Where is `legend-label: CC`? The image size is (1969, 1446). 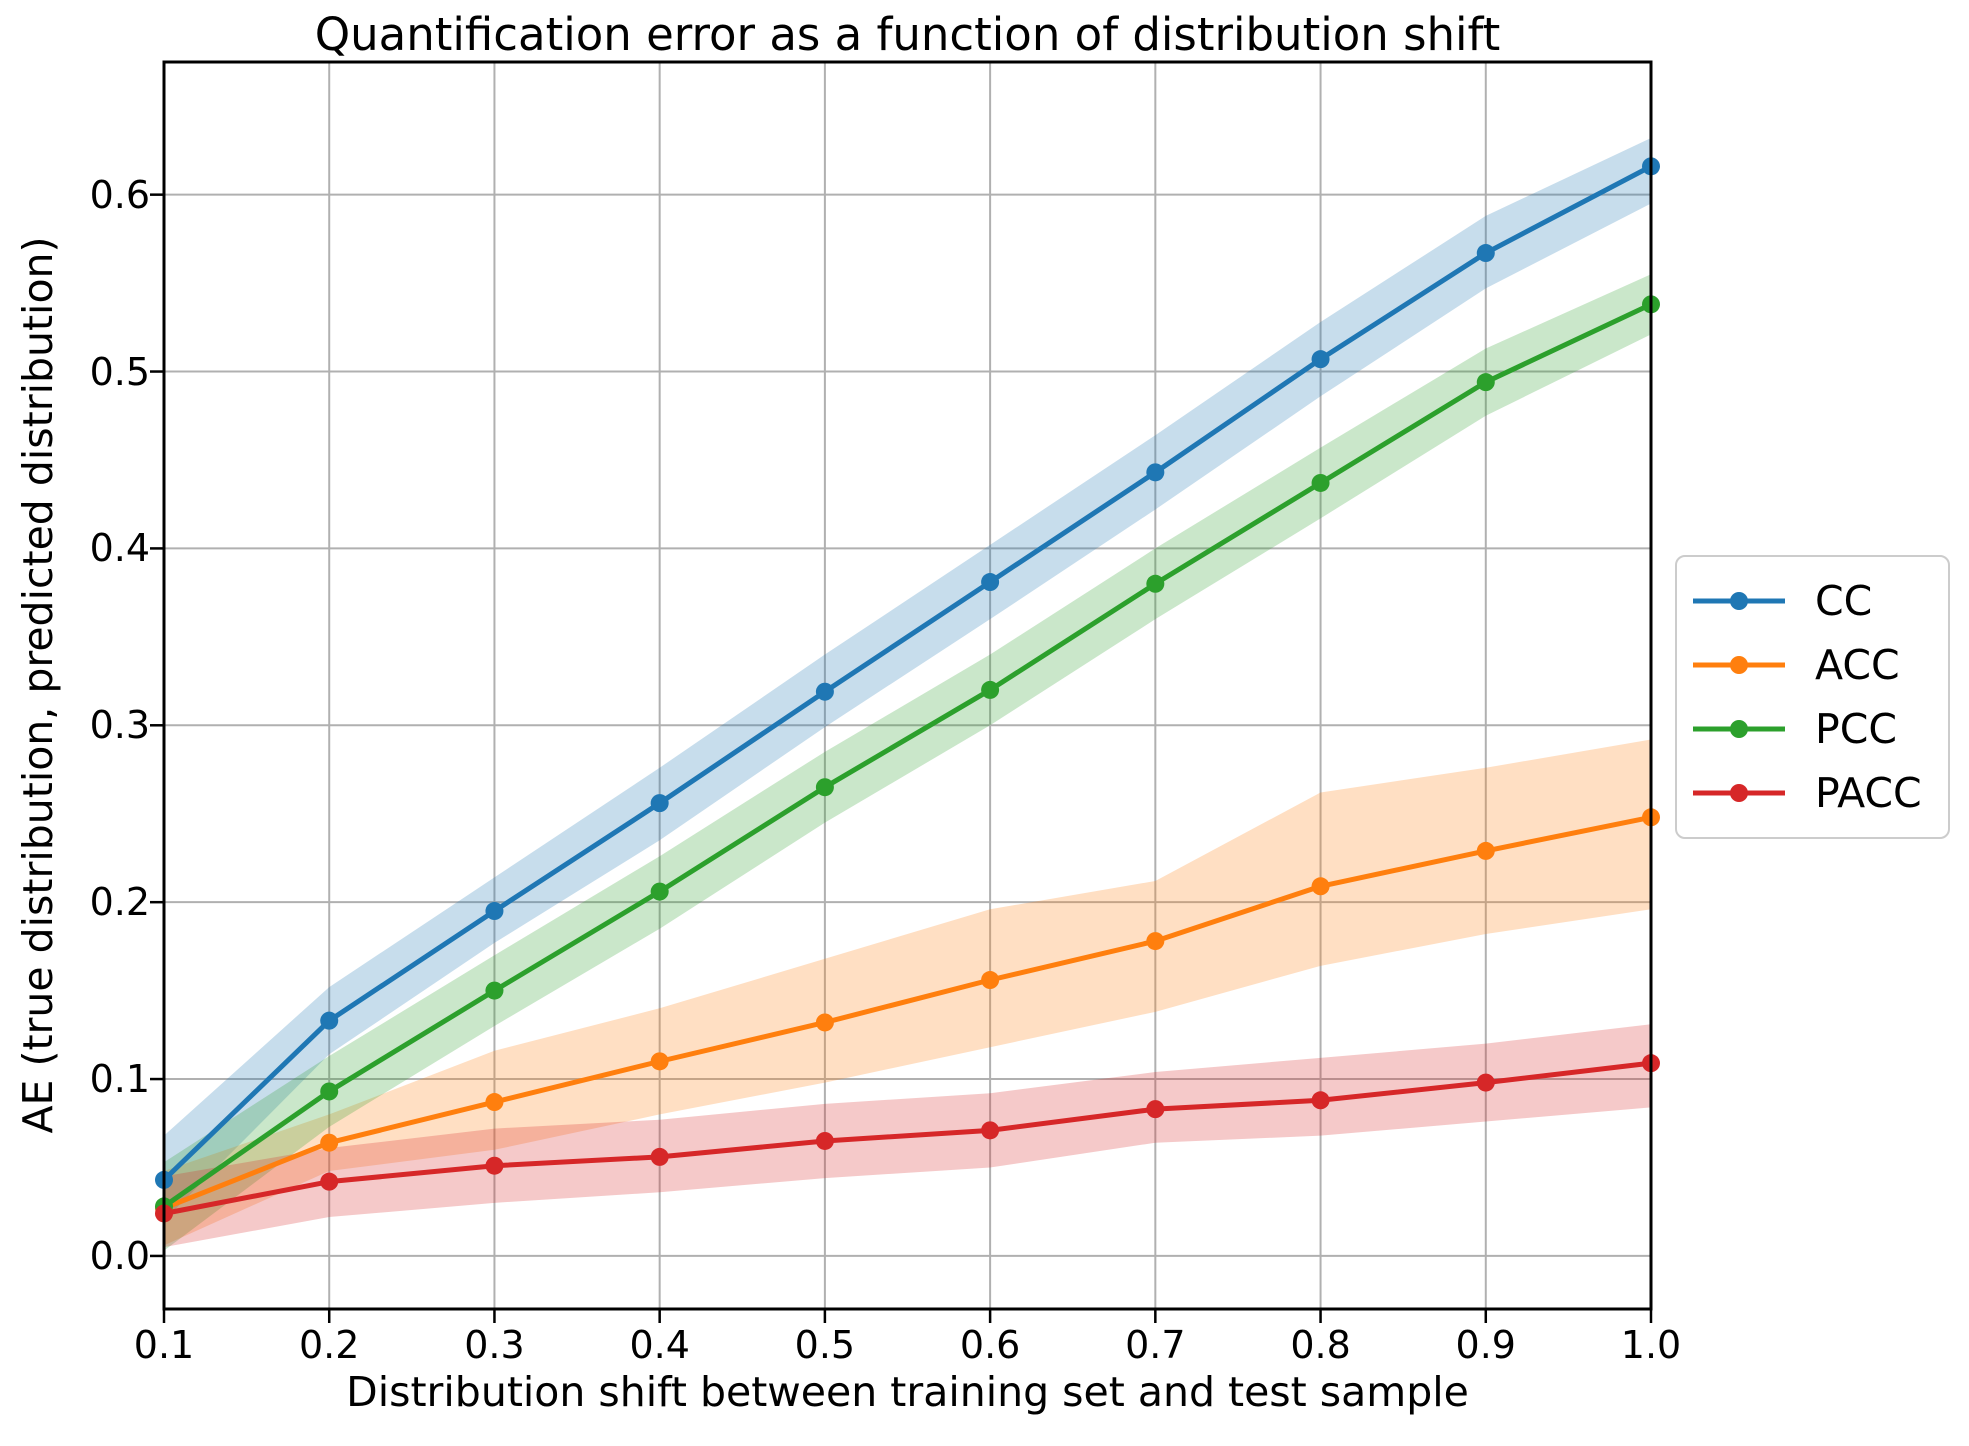 legend-label: CC is located at coordinates (1844, 601).